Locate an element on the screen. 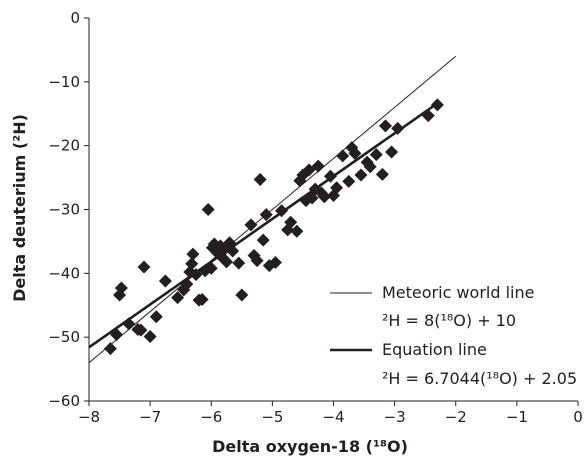 Image resolution: width=586 pixels, height=459 pixels. legend-equation-equation: ²H = 6.7044(¹⁸O) + 2.05 is located at coordinates (479, 378).